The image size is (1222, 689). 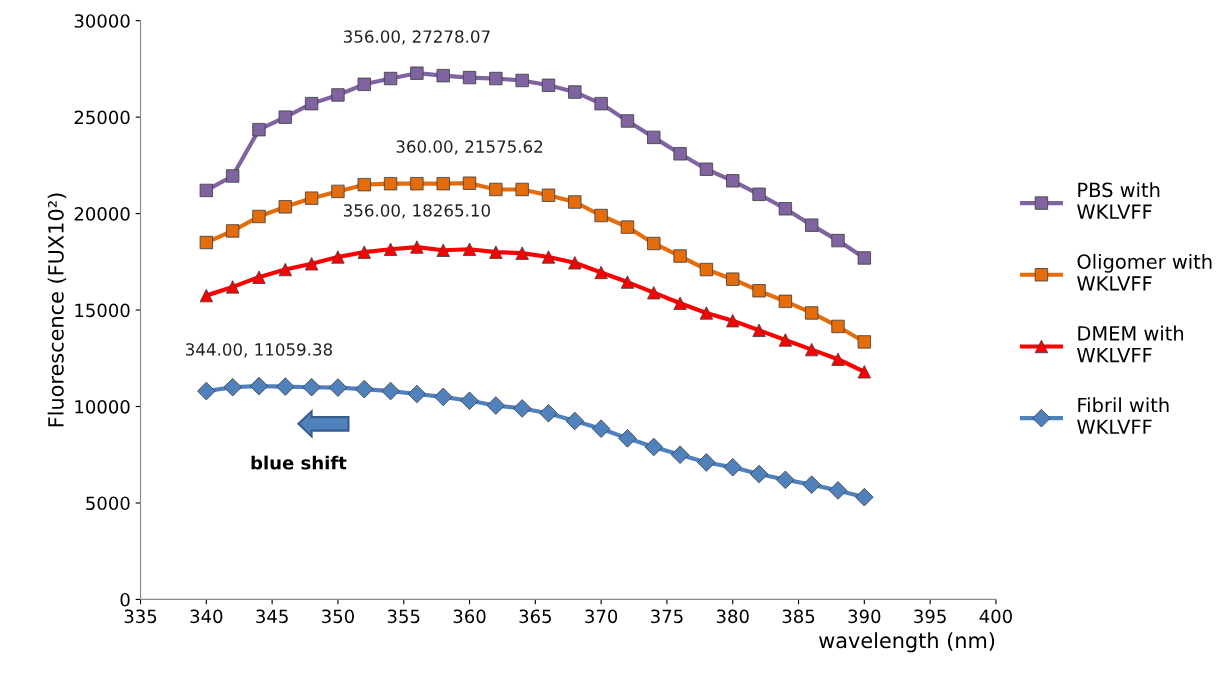 What do you see at coordinates (1130, 344) in the screenshot?
I see `legend-label: DMEM with WKLVFF` at bounding box center [1130, 344].